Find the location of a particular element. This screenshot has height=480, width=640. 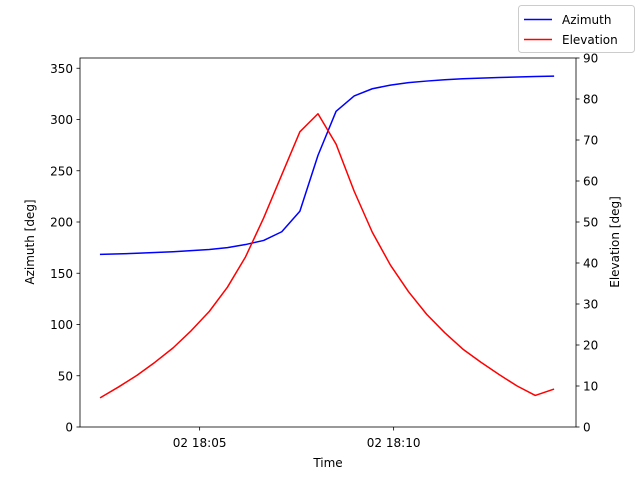

right-y-tick-label: 80 is located at coordinates (590, 100).